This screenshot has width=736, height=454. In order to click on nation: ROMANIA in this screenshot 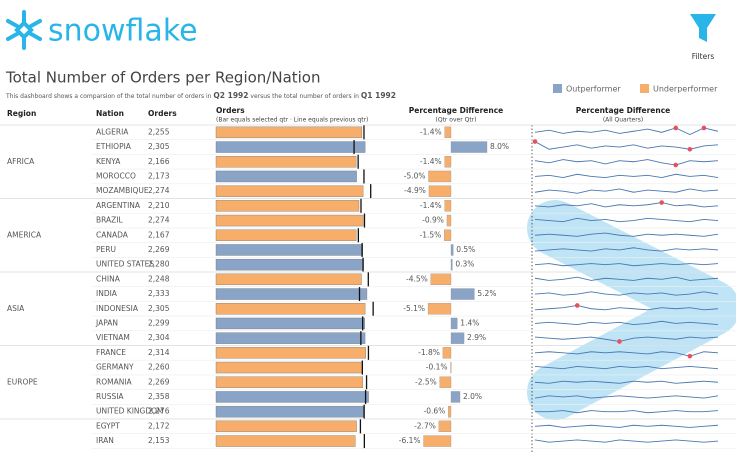, I will do `click(114, 381)`.